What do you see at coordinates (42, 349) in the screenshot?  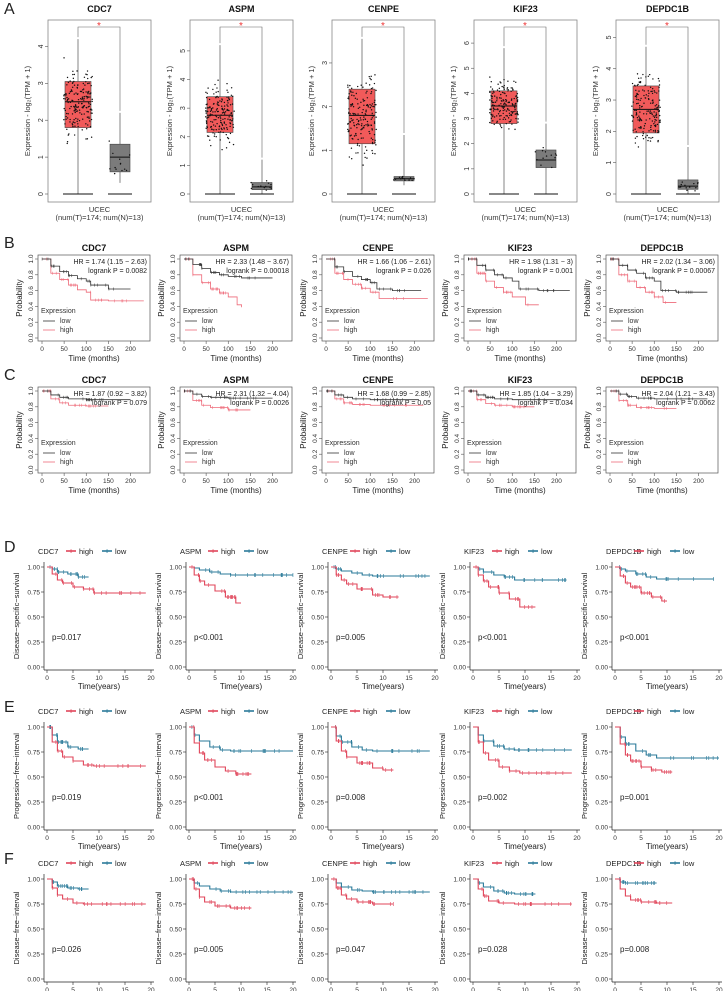 I see `x-tick-label: 0` at bounding box center [42, 349].